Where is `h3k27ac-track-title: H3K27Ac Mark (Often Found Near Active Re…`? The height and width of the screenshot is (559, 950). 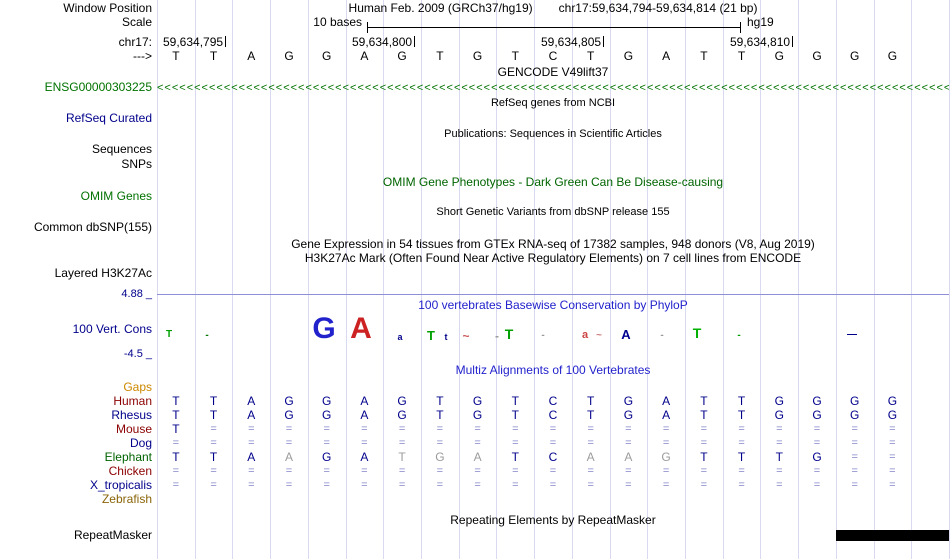 h3k27ac-track-title: H3K27Ac Mark (Often Found Near Active Re… is located at coordinates (553, 258).